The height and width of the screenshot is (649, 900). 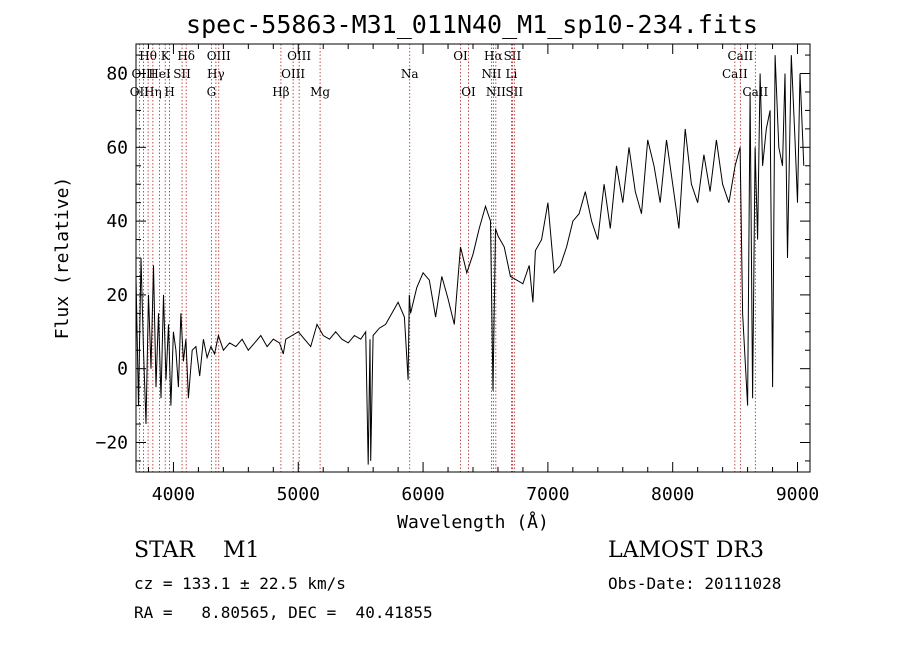 What do you see at coordinates (62, 258) in the screenshot?
I see `y-axis-label: Flux (relative)` at bounding box center [62, 258].